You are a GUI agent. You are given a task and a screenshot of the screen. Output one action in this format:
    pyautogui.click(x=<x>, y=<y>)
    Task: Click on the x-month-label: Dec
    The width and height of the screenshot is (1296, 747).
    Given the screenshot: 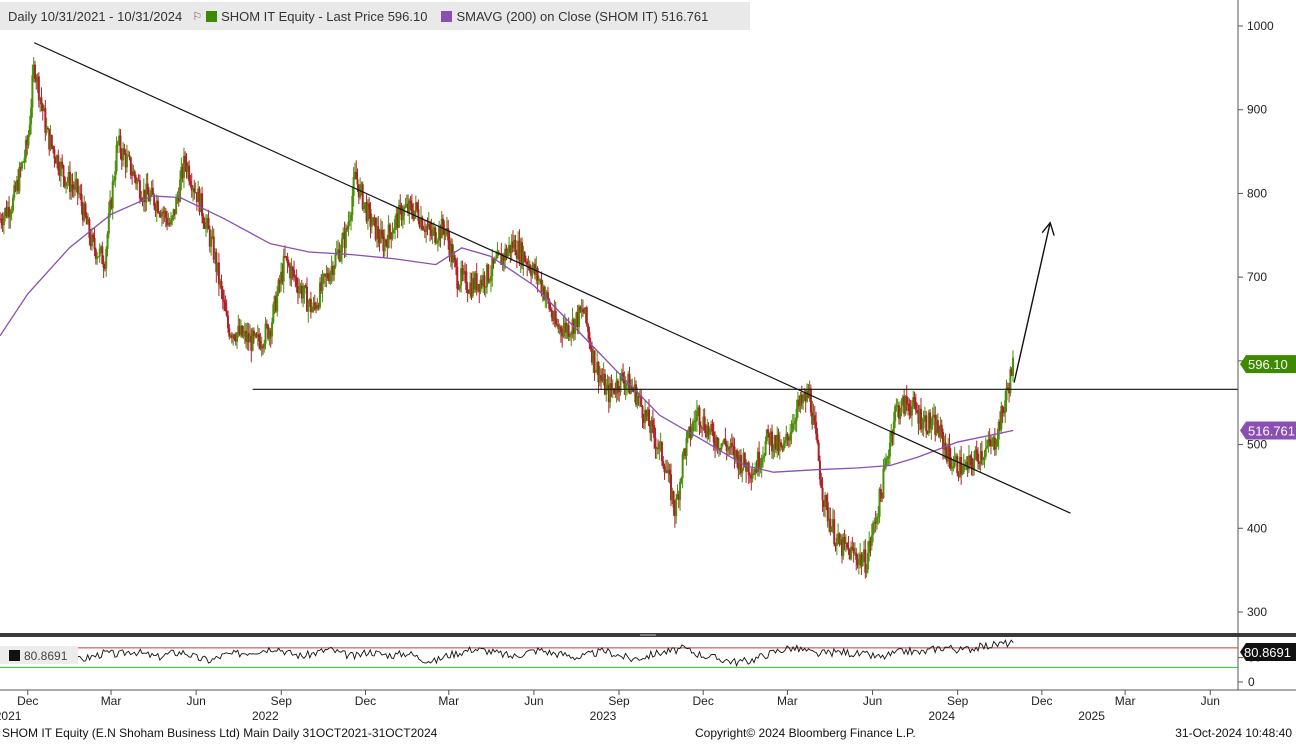 What is the action you would take?
    pyautogui.click(x=703, y=701)
    